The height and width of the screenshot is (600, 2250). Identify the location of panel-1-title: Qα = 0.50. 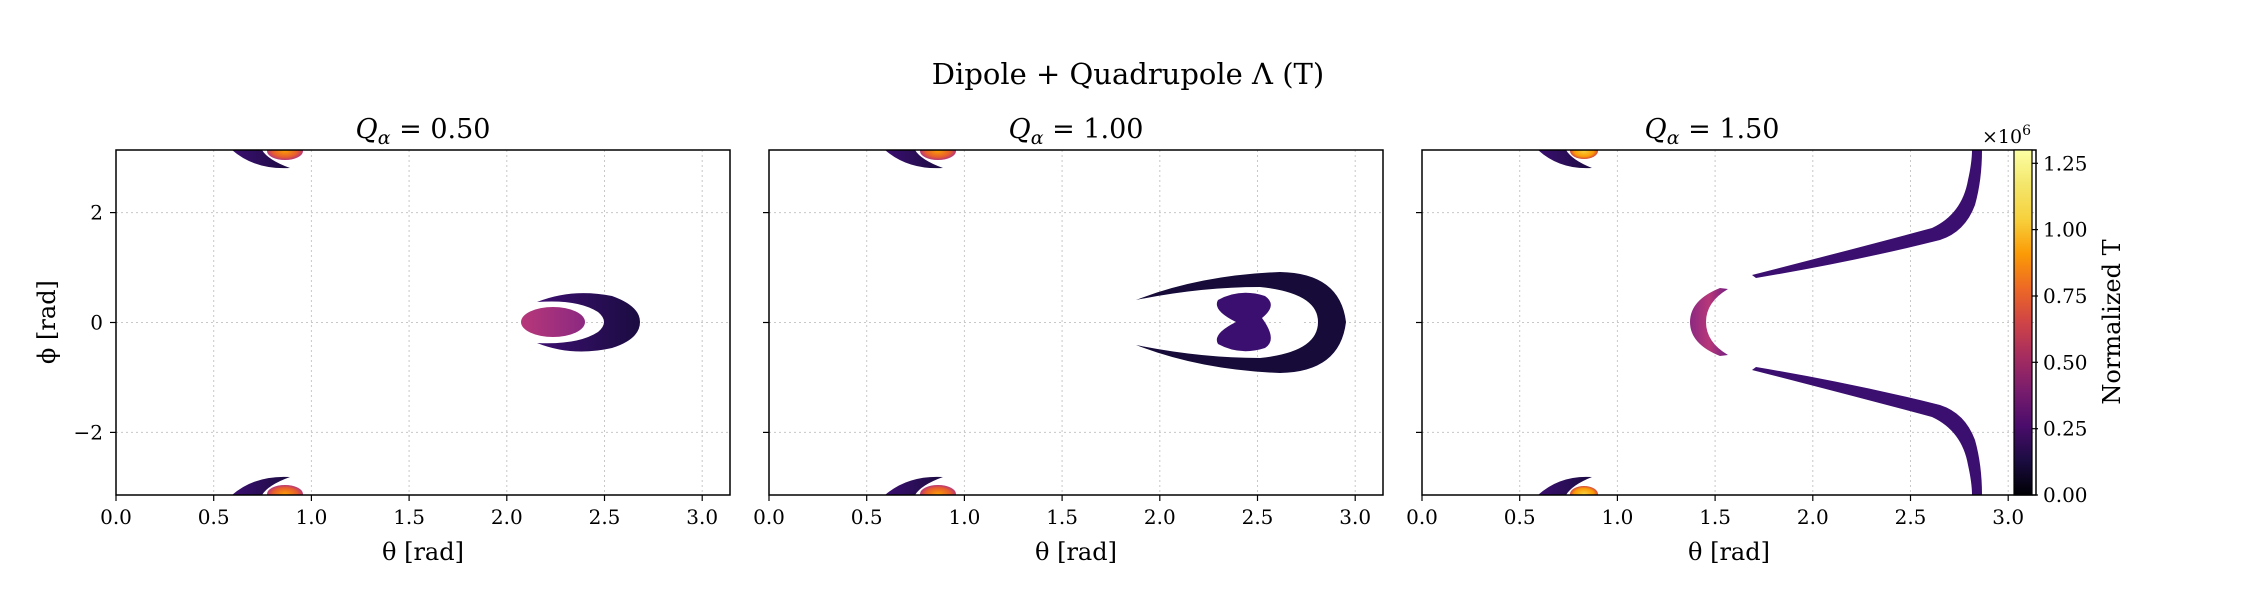
(423, 131).